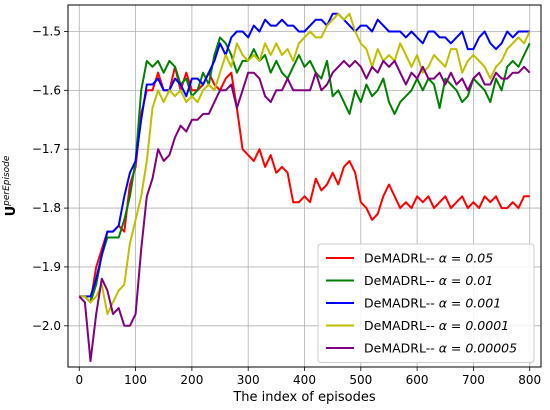 The height and width of the screenshot is (410, 550). Describe the element at coordinates (46, 326) in the screenshot. I see `y-tick-label: −2.0` at that location.